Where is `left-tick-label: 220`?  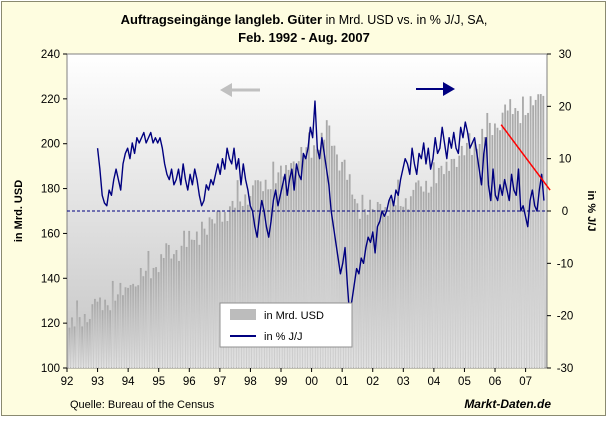
left-tick-label: 220 is located at coordinates (50, 100).